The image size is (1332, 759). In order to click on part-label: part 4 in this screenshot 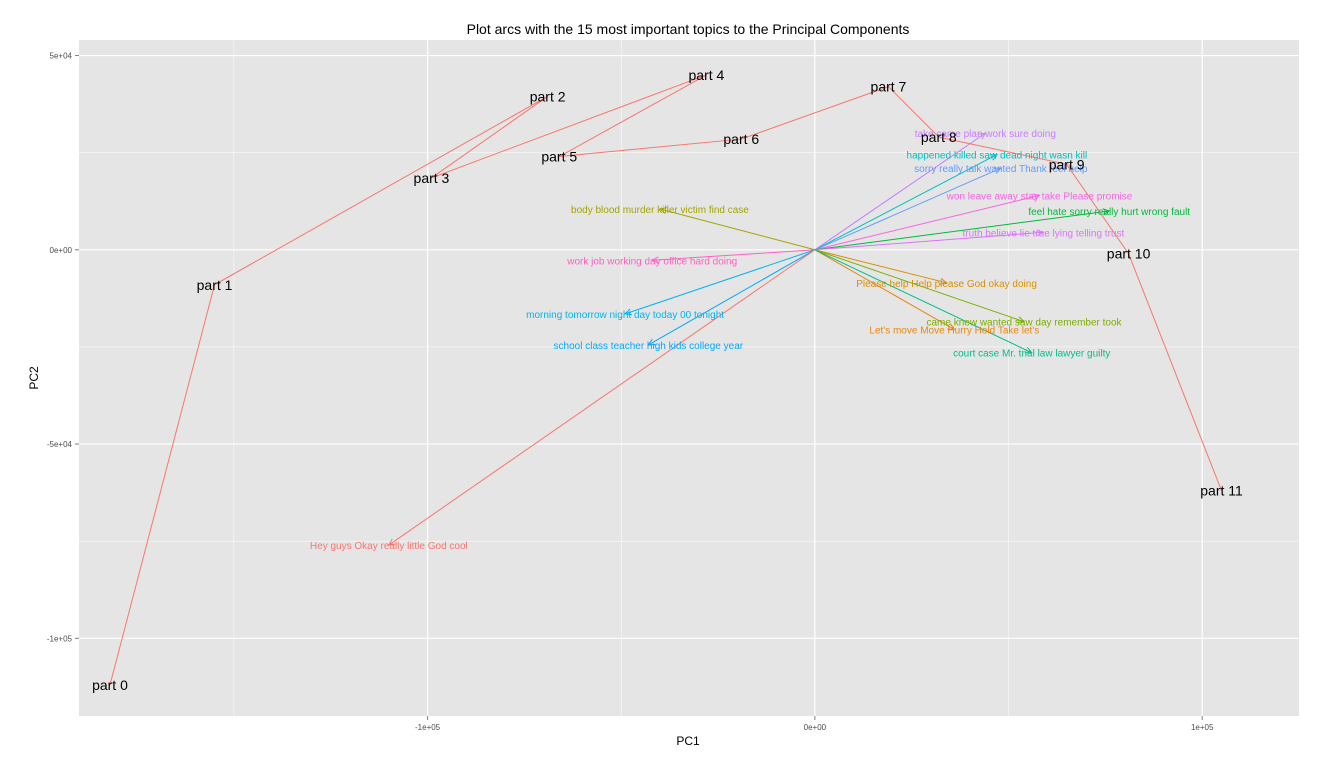, I will do `click(707, 75)`.